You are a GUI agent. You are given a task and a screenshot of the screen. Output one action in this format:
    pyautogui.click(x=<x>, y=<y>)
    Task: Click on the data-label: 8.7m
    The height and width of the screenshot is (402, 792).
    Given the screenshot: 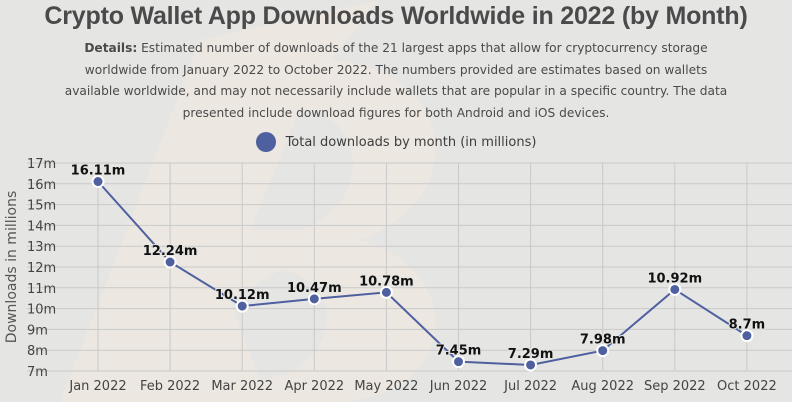 What is the action you would take?
    pyautogui.click(x=747, y=325)
    